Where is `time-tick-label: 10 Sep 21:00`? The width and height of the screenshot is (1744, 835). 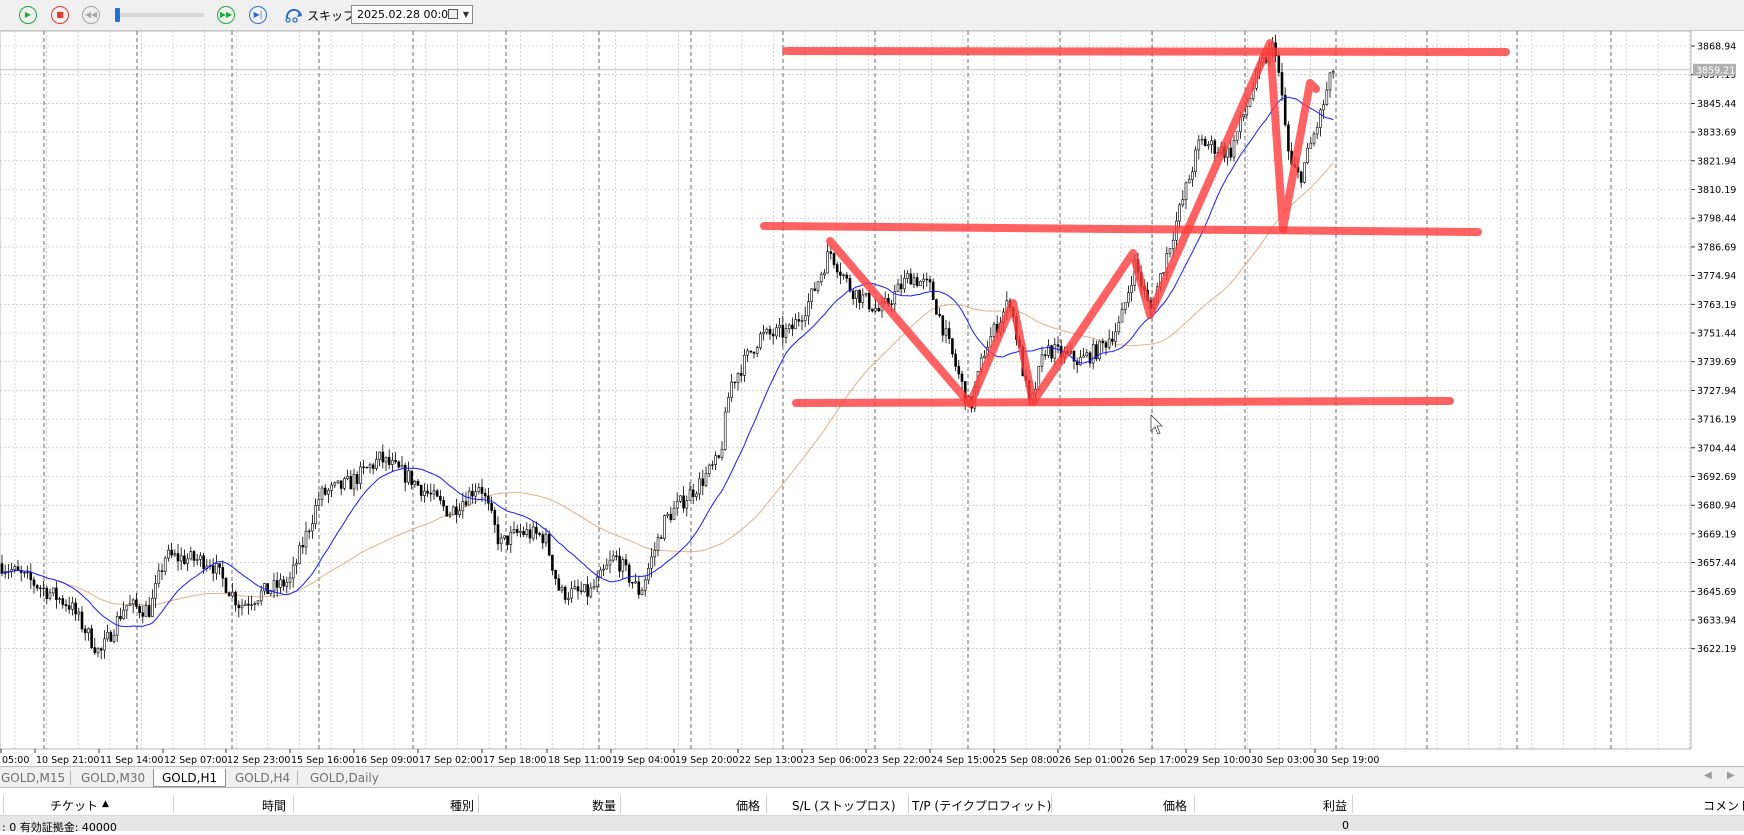
time-tick-label: 10 Sep 21:00 is located at coordinates (67, 760).